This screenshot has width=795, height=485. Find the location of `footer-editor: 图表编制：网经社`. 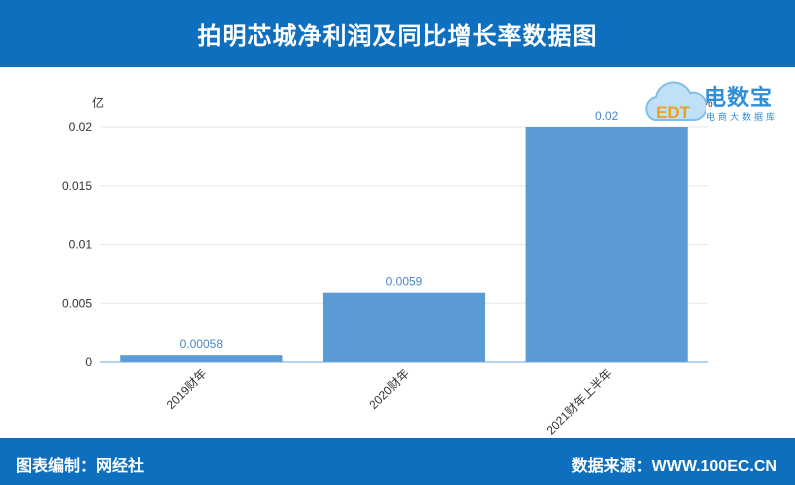

footer-editor: 图表编制：网经社 is located at coordinates (80, 466).